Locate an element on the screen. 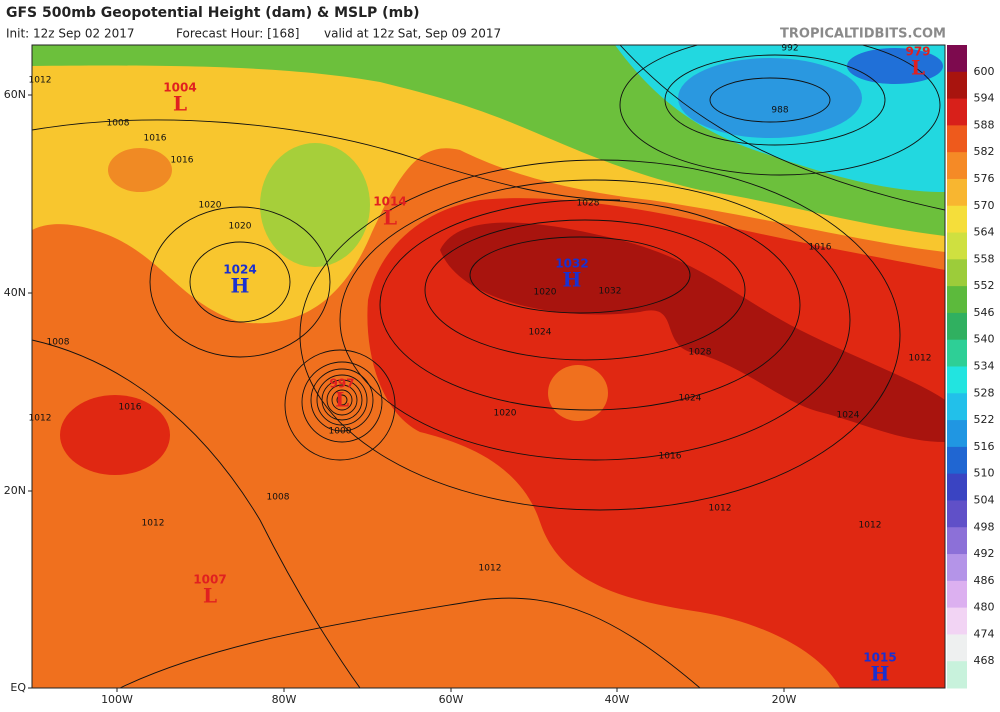 The image size is (1000, 712). center-value: 1014 is located at coordinates (389, 202).